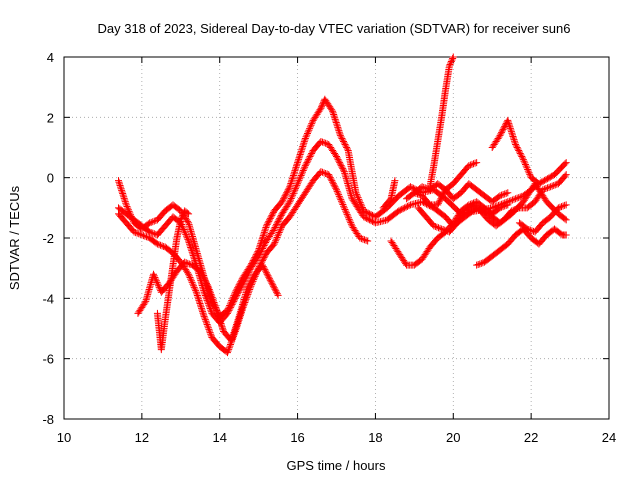 The height and width of the screenshot is (480, 640). I want to click on x-tick-label: 16, so click(297, 437).